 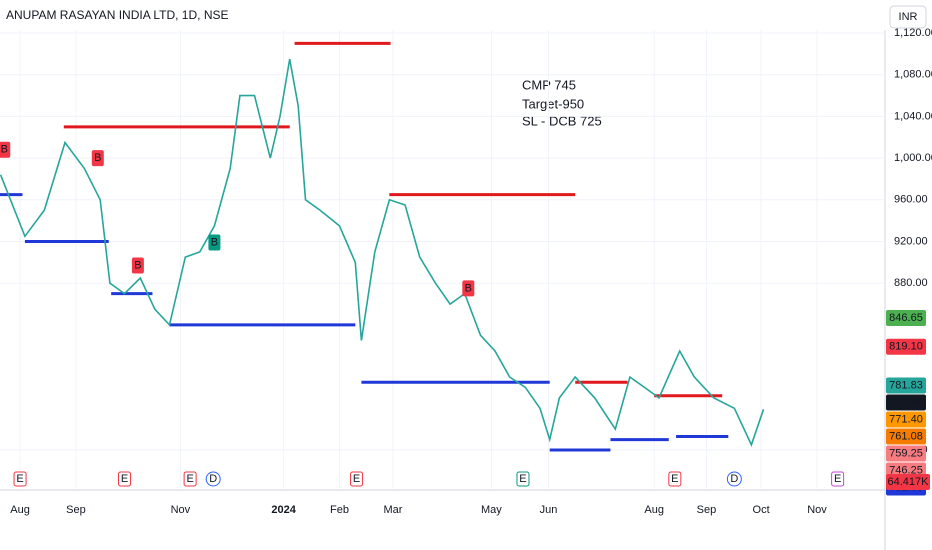 I want to click on price-label: 761.08, so click(x=906, y=436).